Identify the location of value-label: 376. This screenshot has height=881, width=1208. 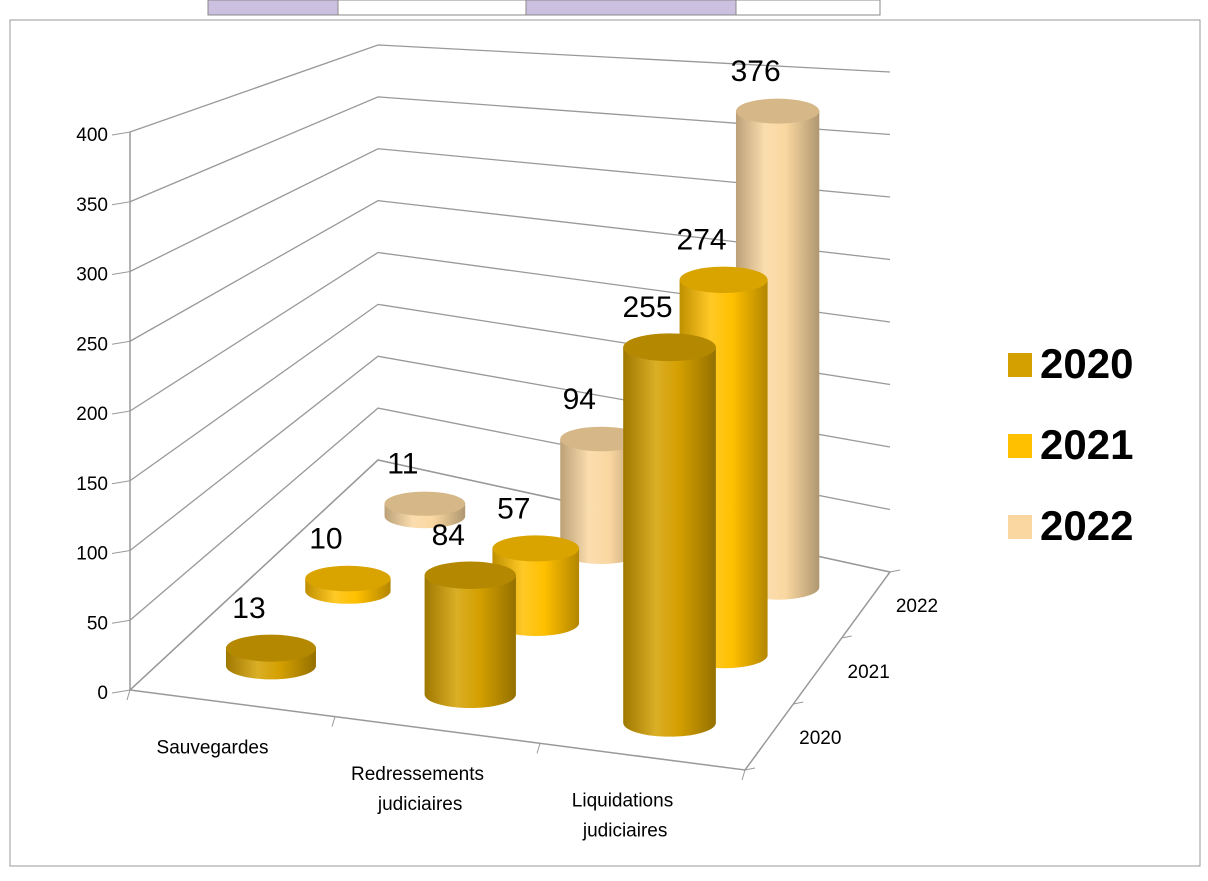
(756, 71).